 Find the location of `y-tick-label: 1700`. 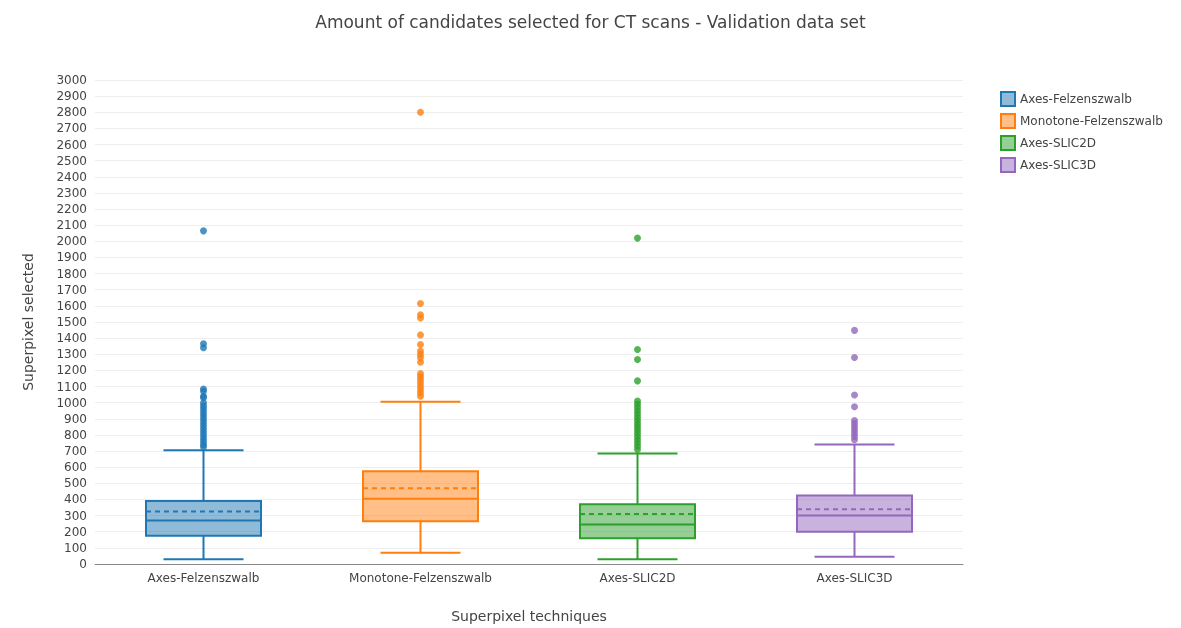

y-tick-label: 1700 is located at coordinates (71, 289).